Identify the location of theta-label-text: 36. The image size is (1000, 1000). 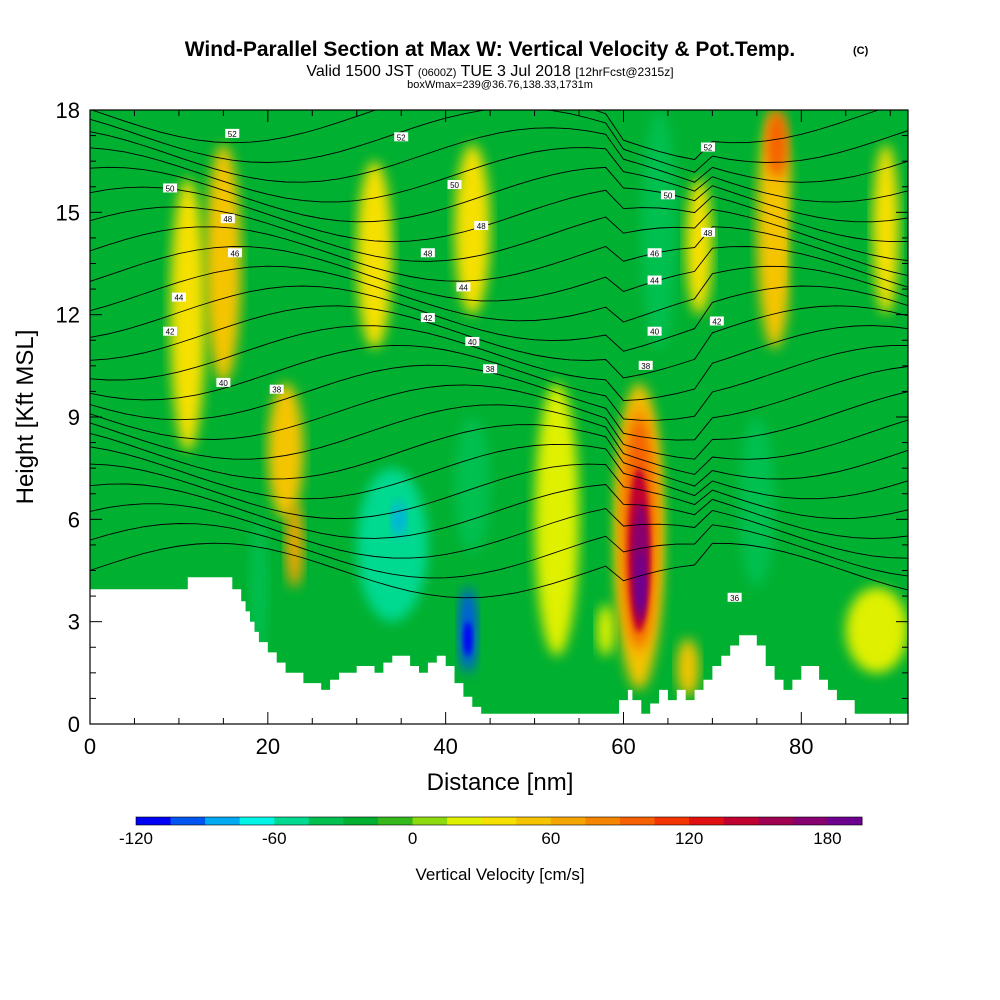
(734, 598).